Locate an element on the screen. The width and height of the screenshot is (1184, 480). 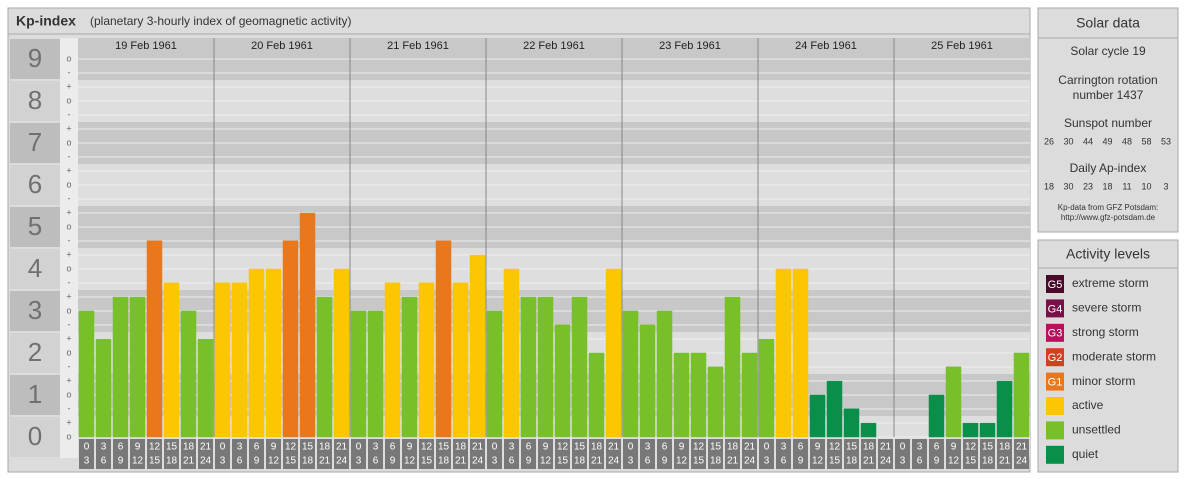
y-tick-label: 3 is located at coordinates (35, 310).